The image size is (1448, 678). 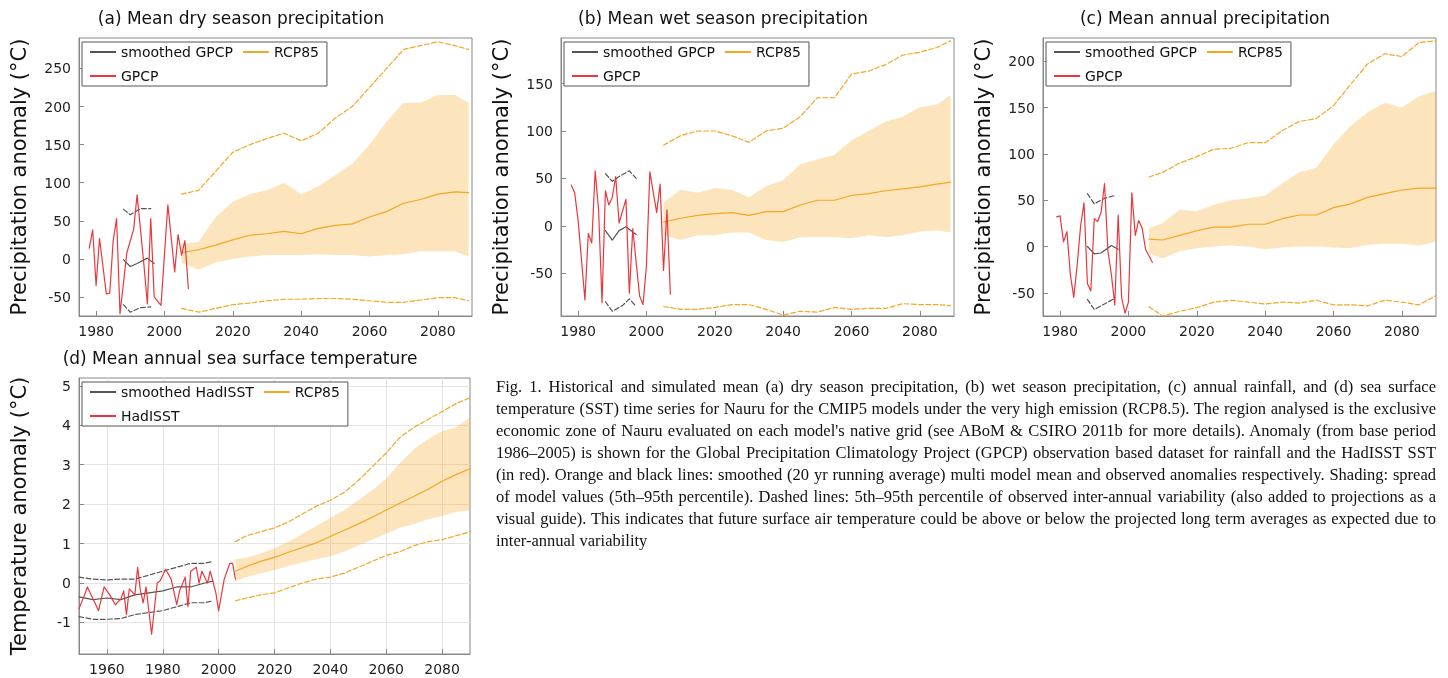 What do you see at coordinates (66, 385) in the screenshot?
I see `y-tick-label: 5` at bounding box center [66, 385].